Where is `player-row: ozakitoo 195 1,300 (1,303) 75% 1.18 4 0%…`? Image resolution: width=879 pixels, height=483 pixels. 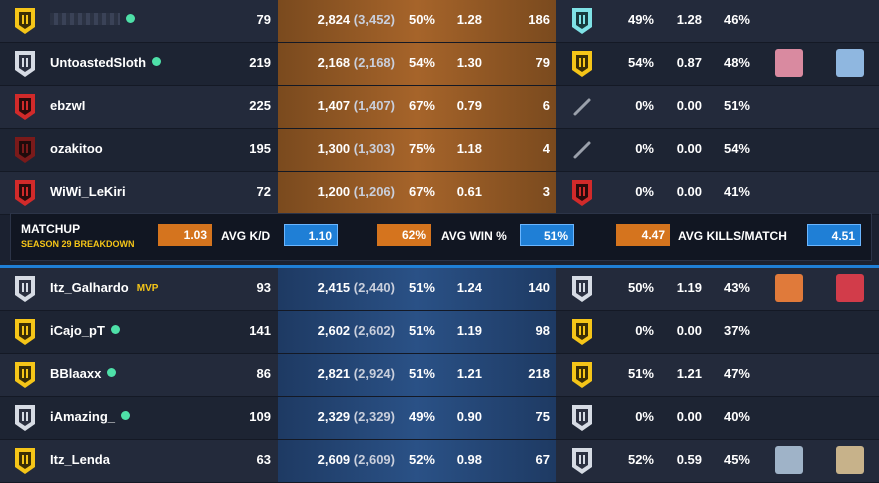 player-row: ozakitoo 195 1,300 (1,303) 75% 1.18 4 0%… is located at coordinates (439, 150).